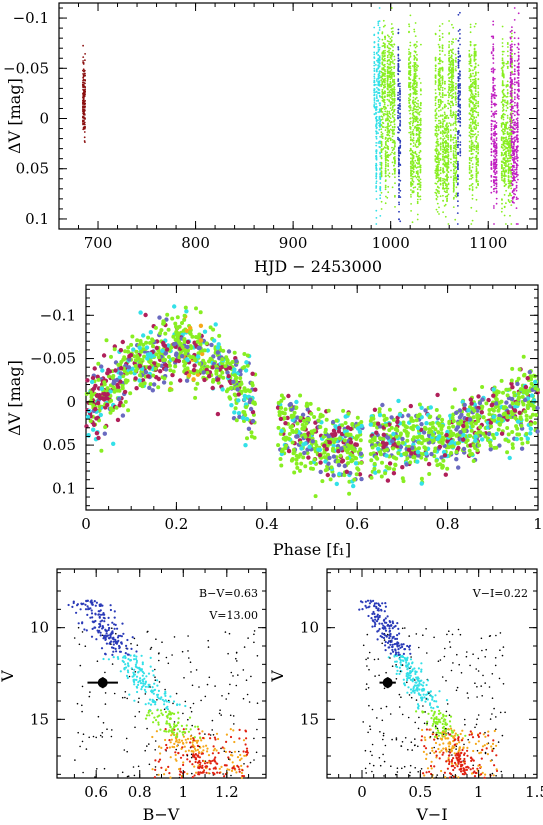 This screenshot has width=543, height=825. I want to click on timeseries-ylabel: ΔV [mag], so click(14, 116).